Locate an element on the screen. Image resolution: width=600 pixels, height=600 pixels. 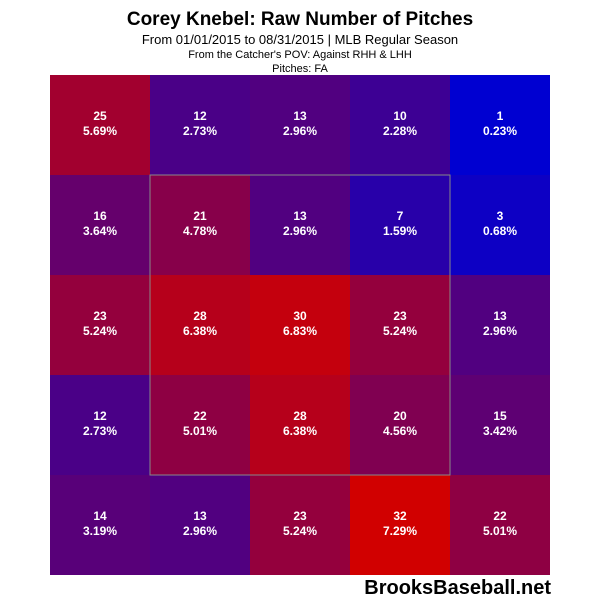
heatmap-cell-r4-c4 is located at coordinates (400, 425).